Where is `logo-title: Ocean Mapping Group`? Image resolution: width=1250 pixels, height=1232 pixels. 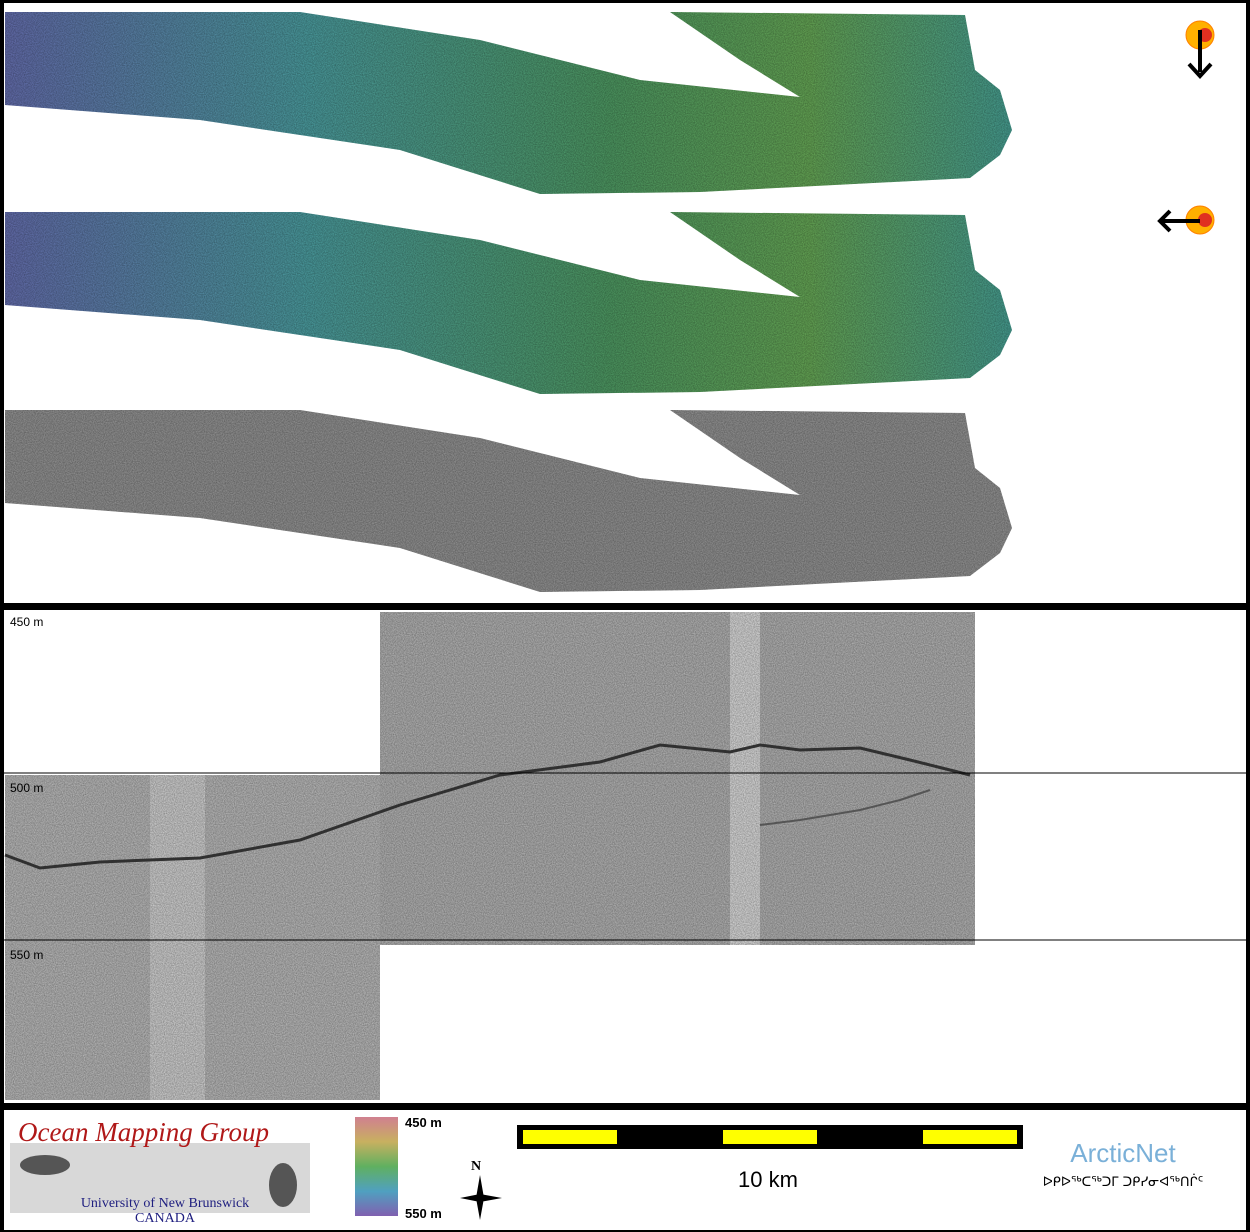
logo-title: Ocean Mapping Group is located at coordinates (143, 1132).